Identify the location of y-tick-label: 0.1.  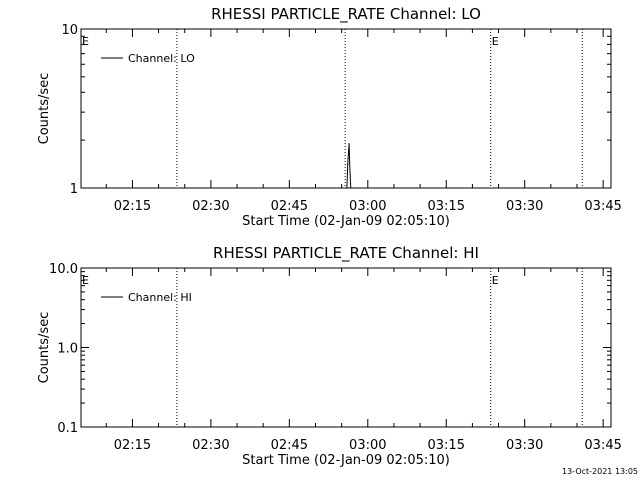
(67, 428).